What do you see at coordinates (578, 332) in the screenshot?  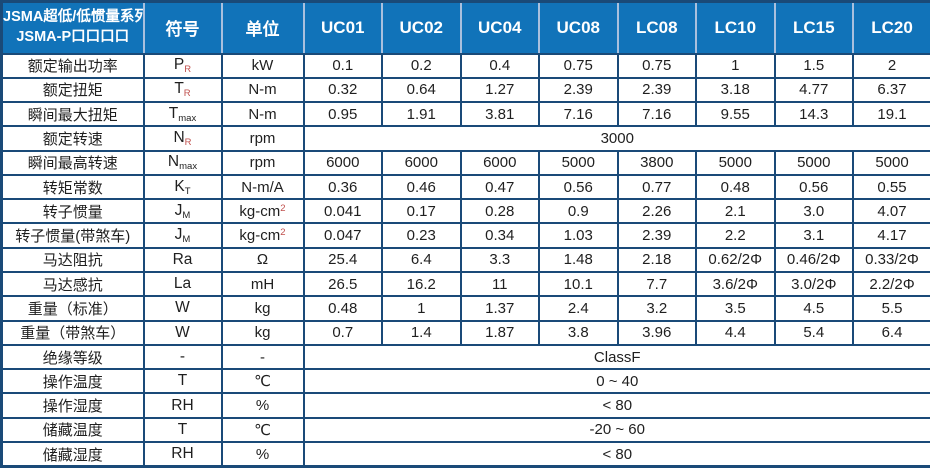 I see `value-cell: 3.8` at bounding box center [578, 332].